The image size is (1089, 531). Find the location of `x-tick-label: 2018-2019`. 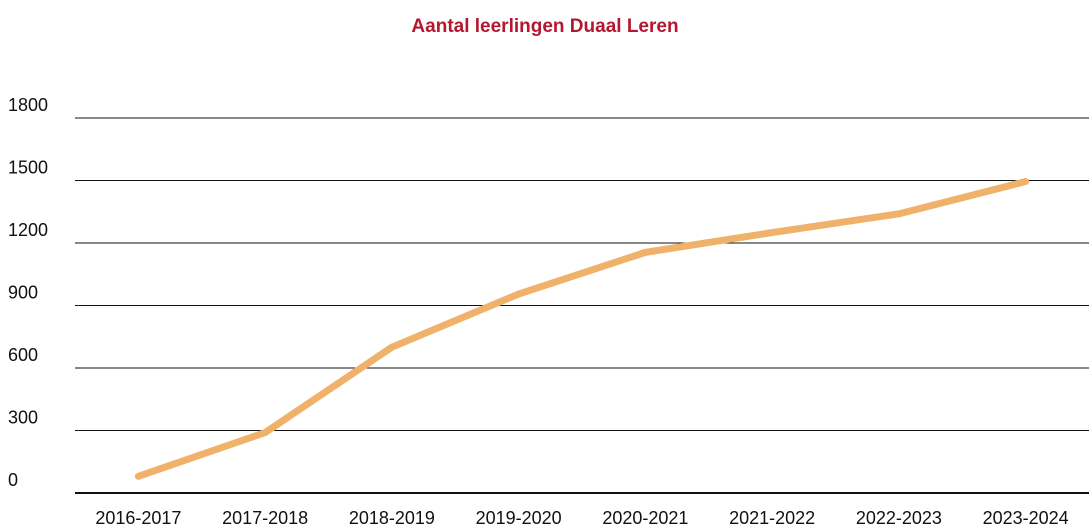

x-tick-label: 2018-2019 is located at coordinates (392, 518).